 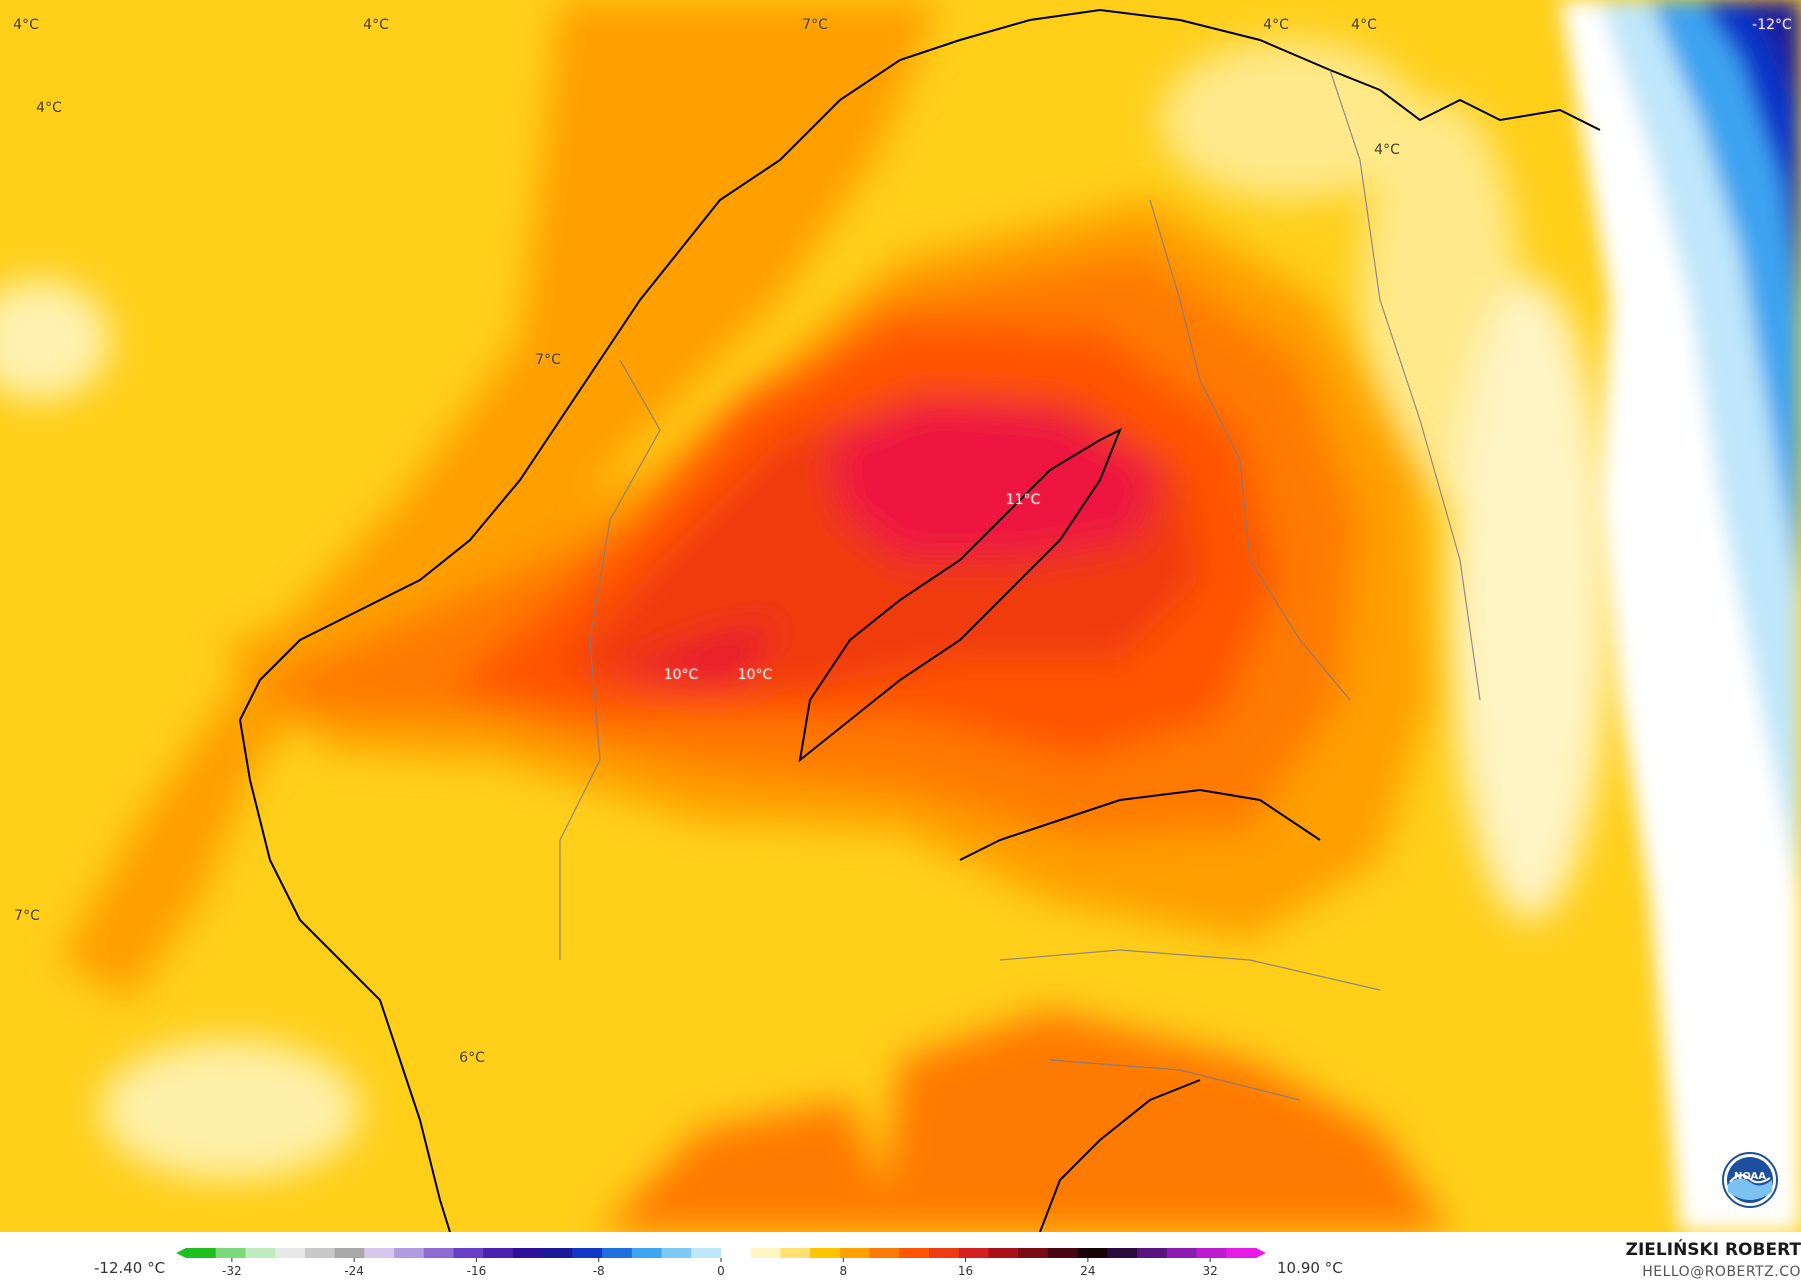 I want to click on scale-tick-label: 32, so click(x=1210, y=1271).